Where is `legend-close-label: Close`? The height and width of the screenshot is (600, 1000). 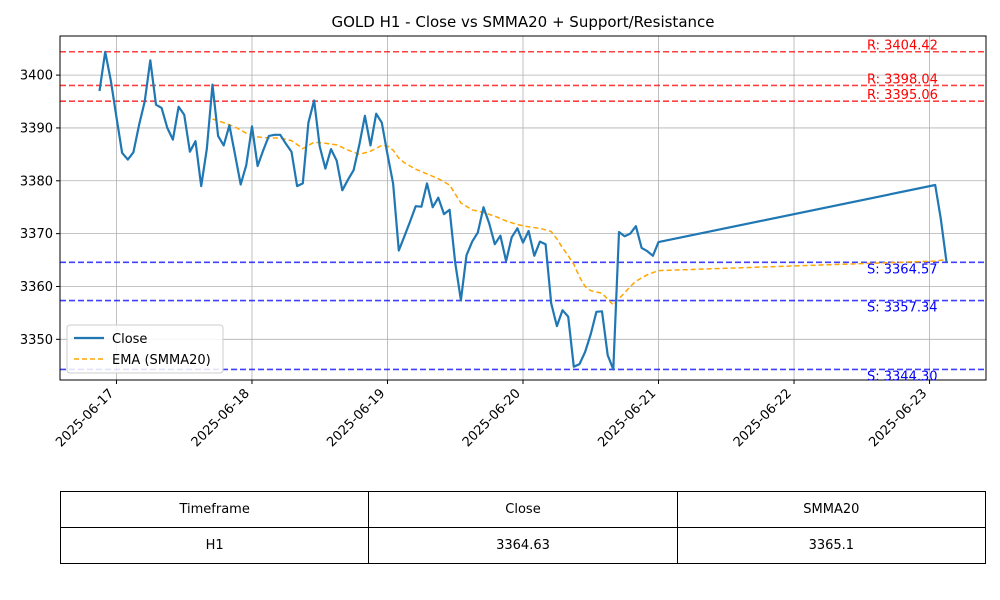 legend-close-label: Close is located at coordinates (129, 339).